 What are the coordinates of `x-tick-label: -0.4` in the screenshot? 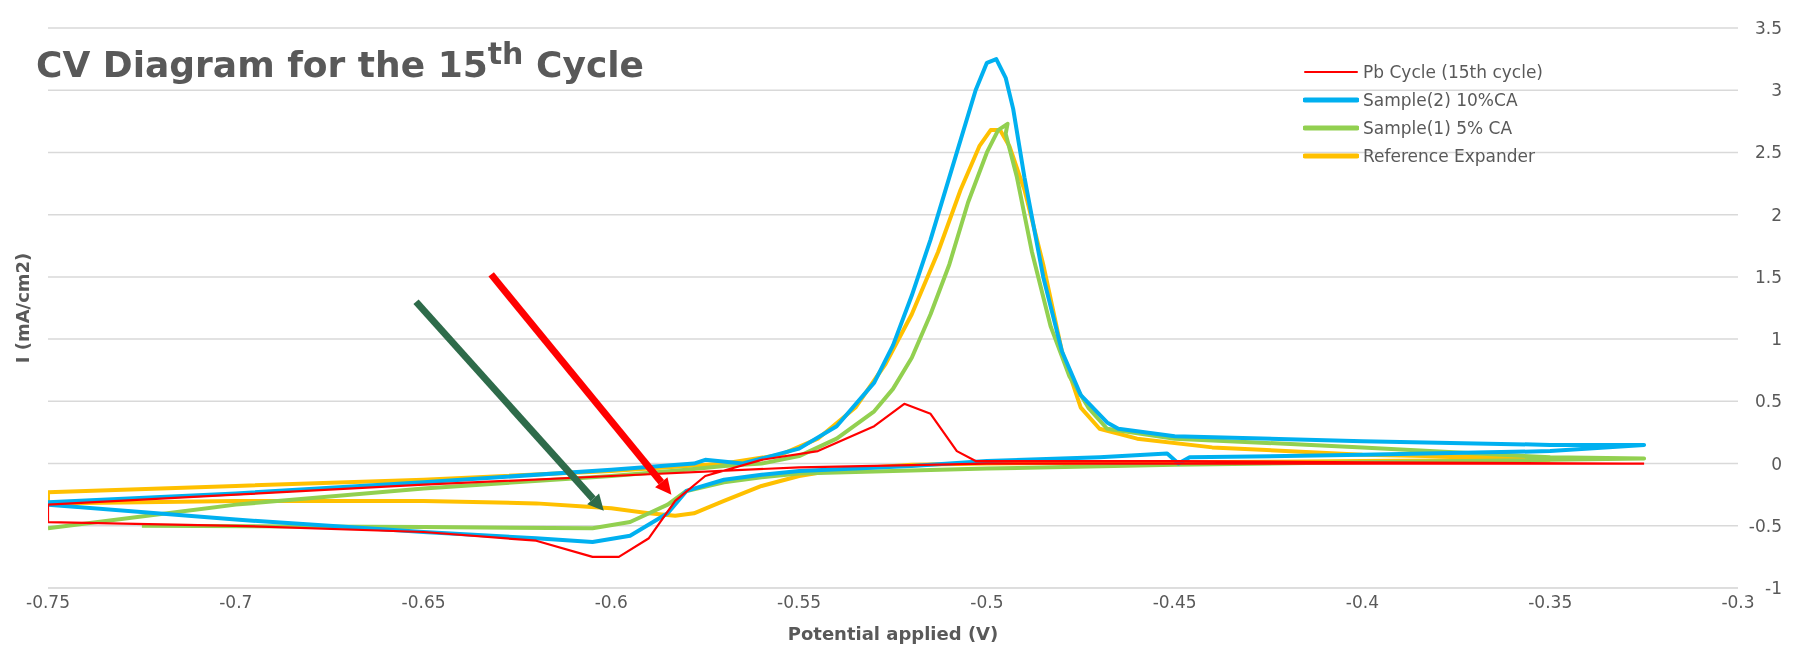 It's located at (1362, 602).